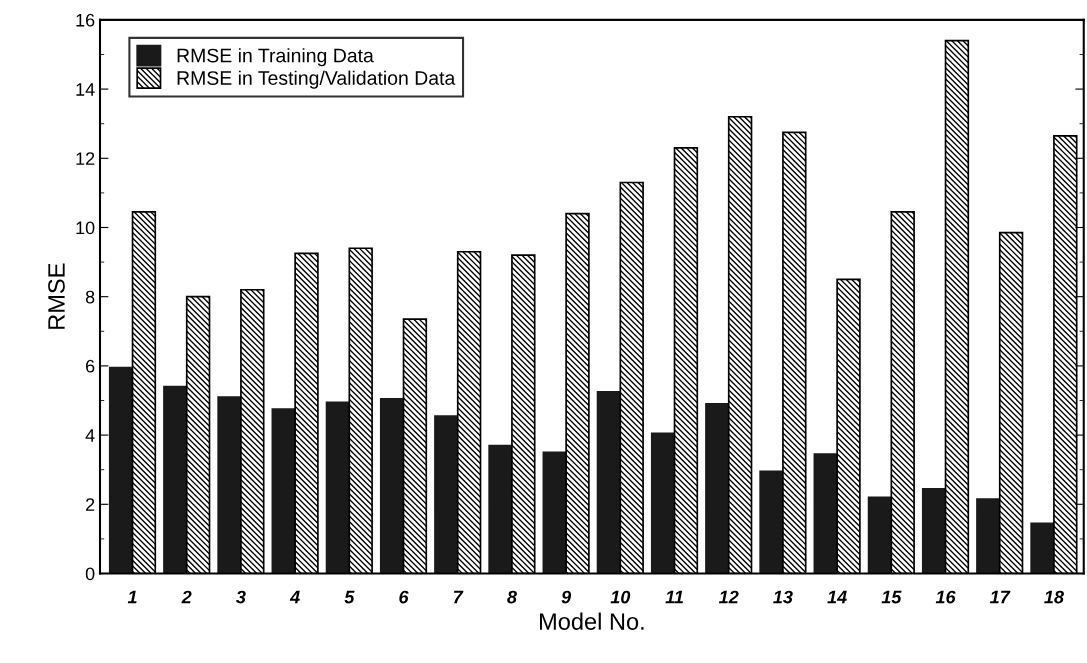 The height and width of the screenshot is (663, 1087). Describe the element at coordinates (294, 597) in the screenshot. I see `x-tick-label: 4` at that location.